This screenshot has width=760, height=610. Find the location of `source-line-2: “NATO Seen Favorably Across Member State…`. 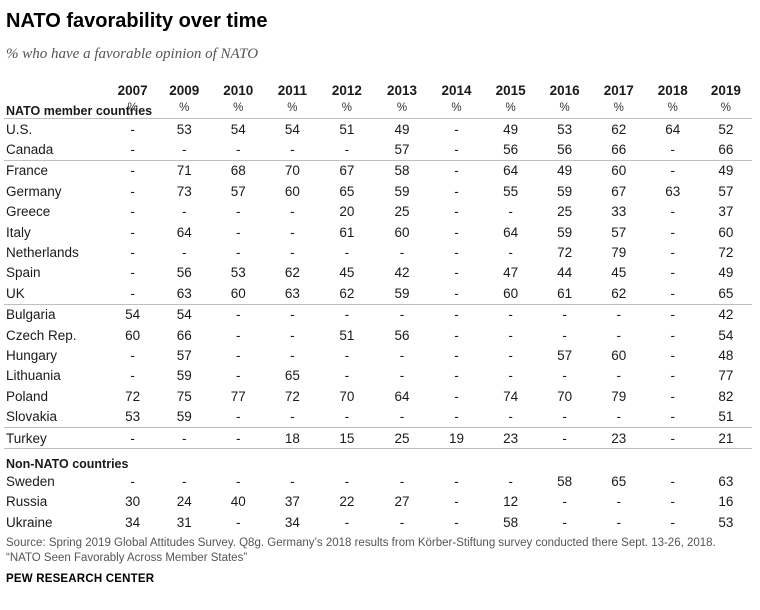

source-line-2: “NATO Seen Favorably Across Member State… is located at coordinates (127, 558).